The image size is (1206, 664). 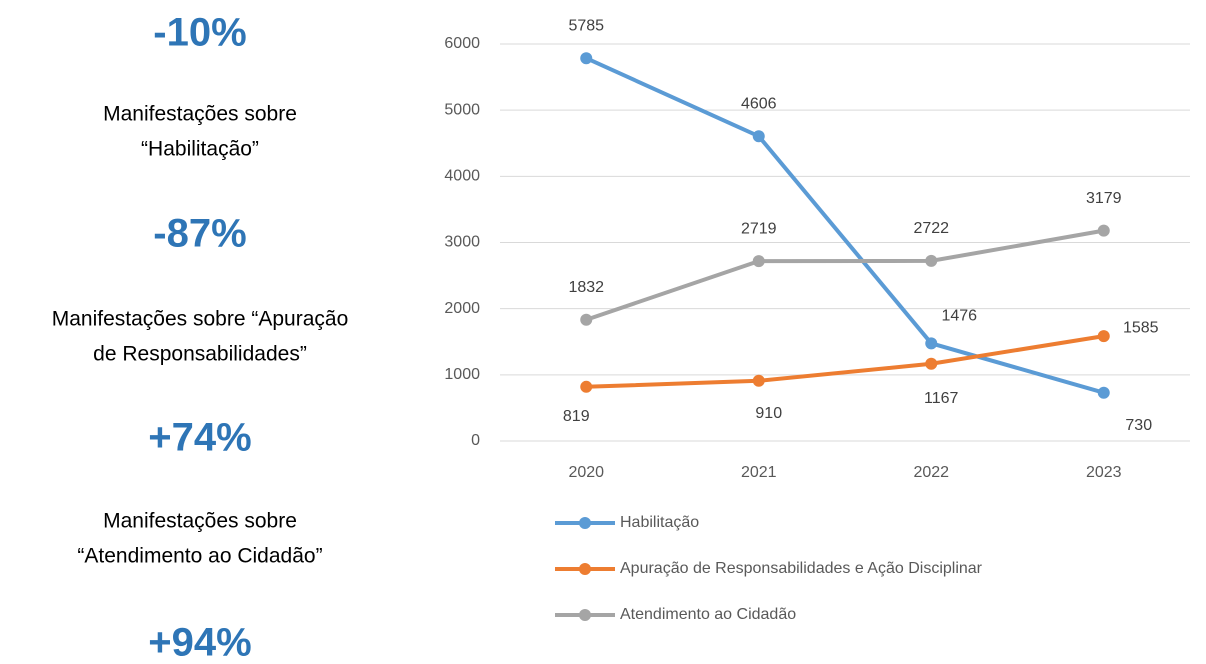 What do you see at coordinates (1141, 327) in the screenshot?
I see `data-label: 1585` at bounding box center [1141, 327].